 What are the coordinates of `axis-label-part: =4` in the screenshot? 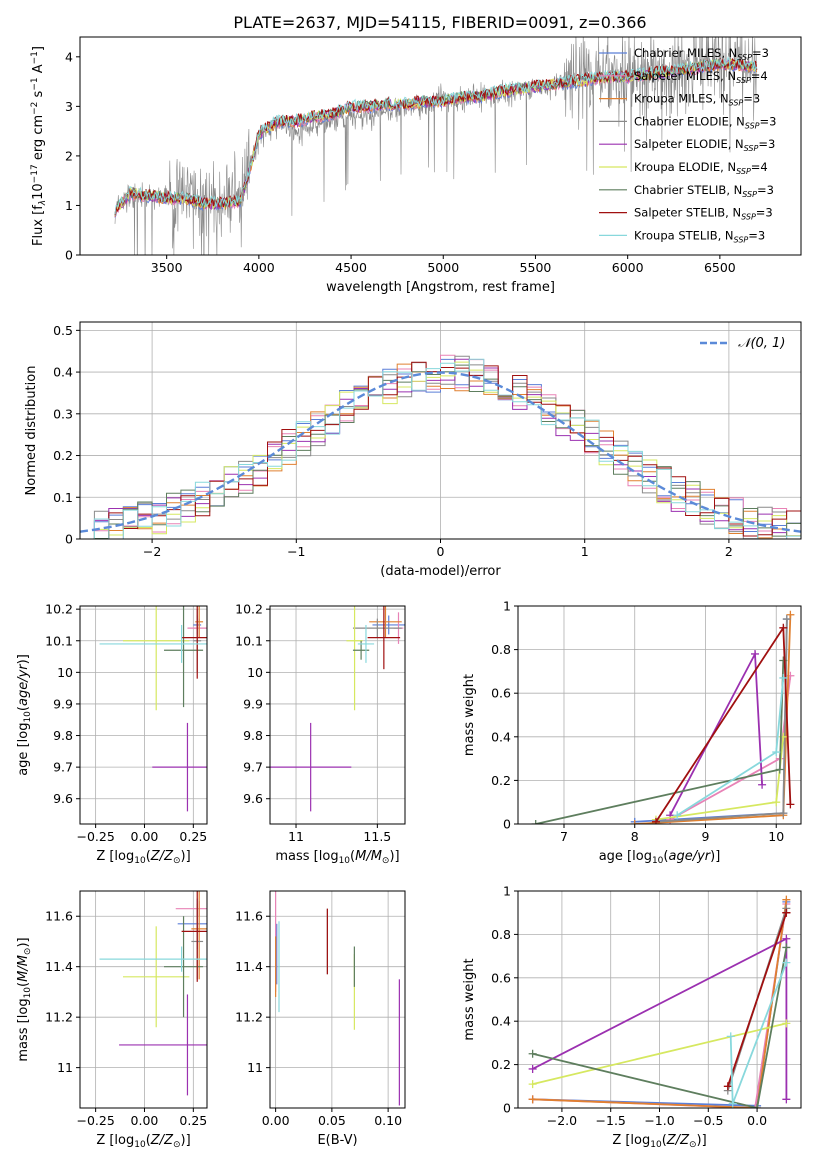 It's located at (759, 76).